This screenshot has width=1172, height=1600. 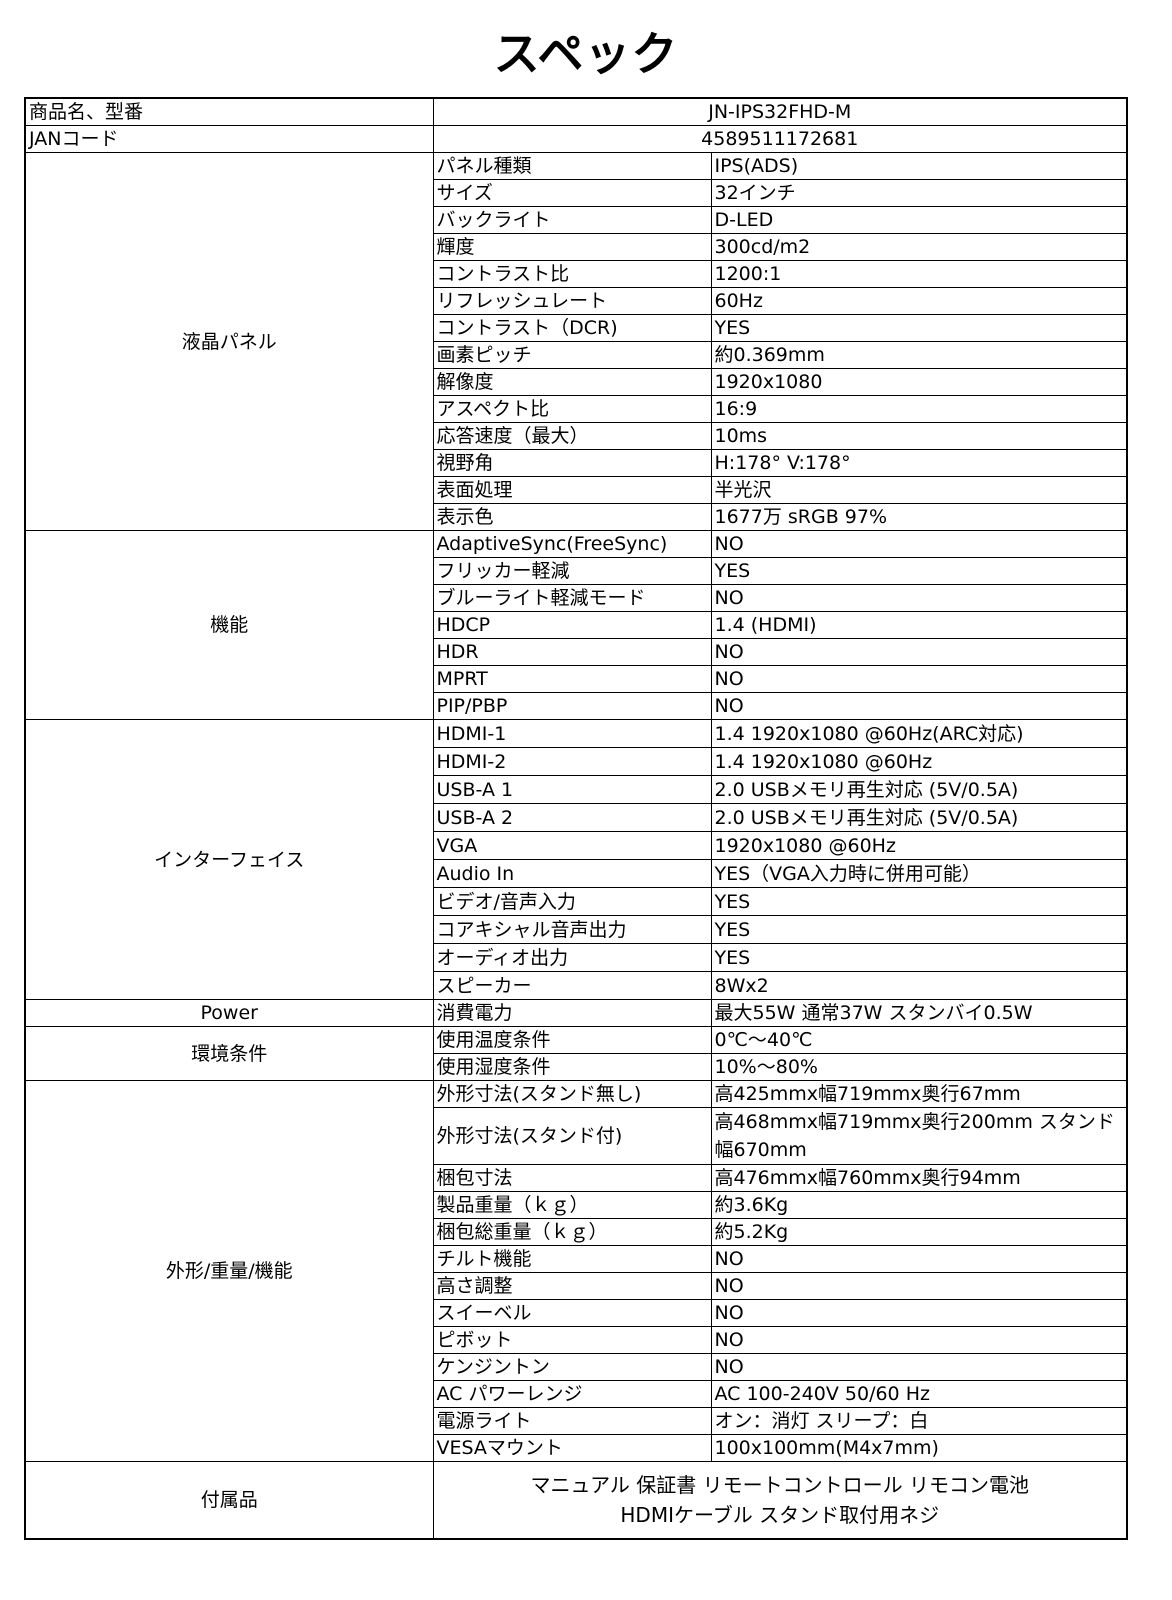 I want to click on table-row: USB-A 2 2.0 USBメモリ再生対応 (5V/0.5A), so click(x=576, y=817).